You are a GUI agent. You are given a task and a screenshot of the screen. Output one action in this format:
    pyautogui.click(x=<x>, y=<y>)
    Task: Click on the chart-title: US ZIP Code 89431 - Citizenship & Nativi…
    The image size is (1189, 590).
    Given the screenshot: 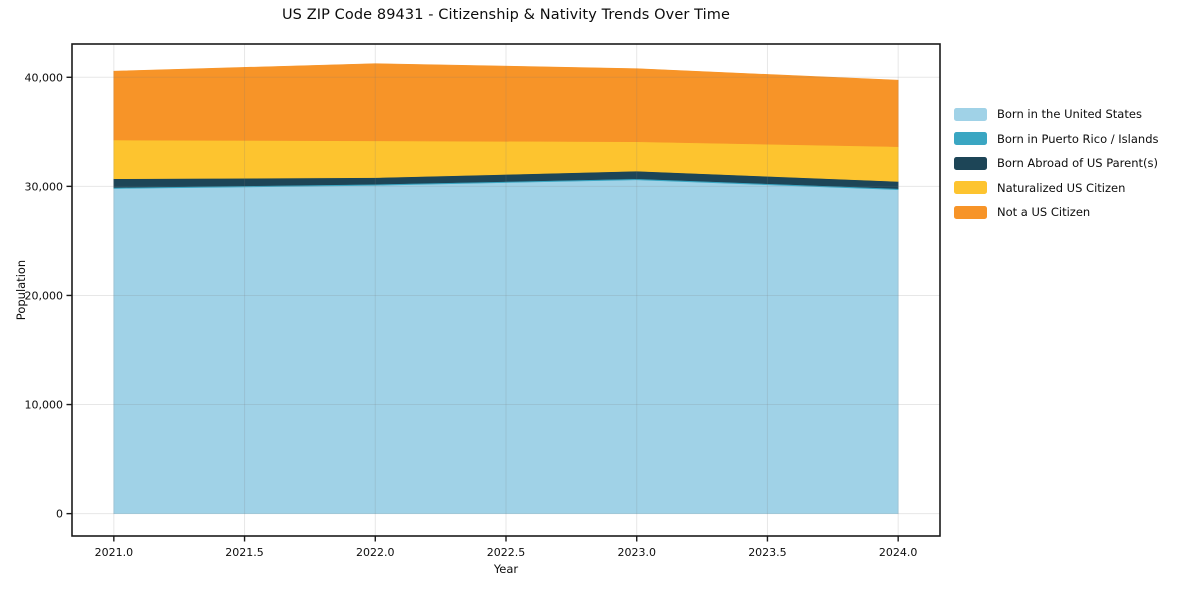 What is the action you would take?
    pyautogui.click(x=506, y=15)
    